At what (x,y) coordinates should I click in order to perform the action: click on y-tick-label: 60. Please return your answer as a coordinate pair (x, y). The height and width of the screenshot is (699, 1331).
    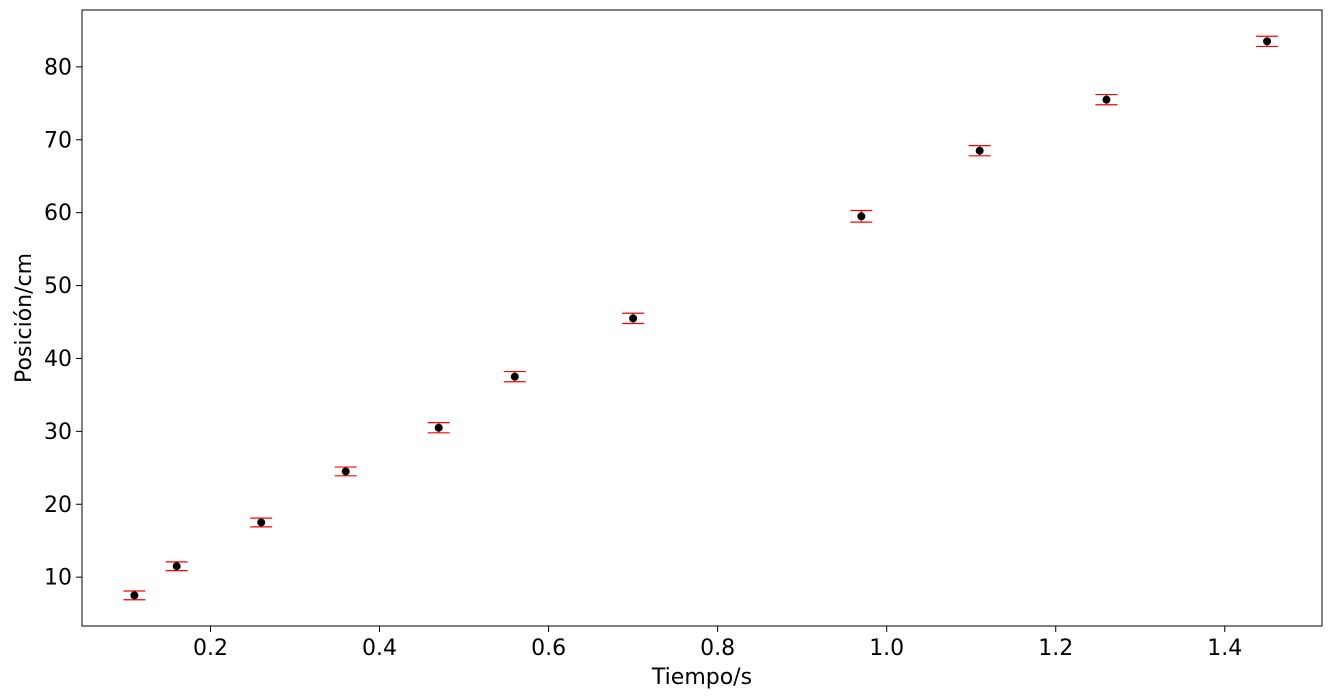
    Looking at the image, I should click on (58, 213).